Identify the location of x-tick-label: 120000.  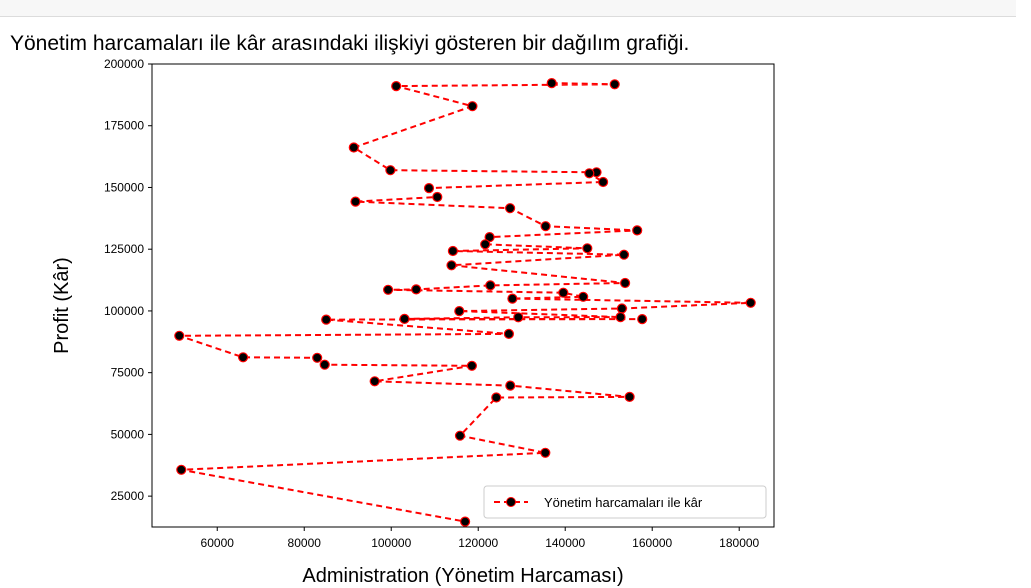
(478, 543).